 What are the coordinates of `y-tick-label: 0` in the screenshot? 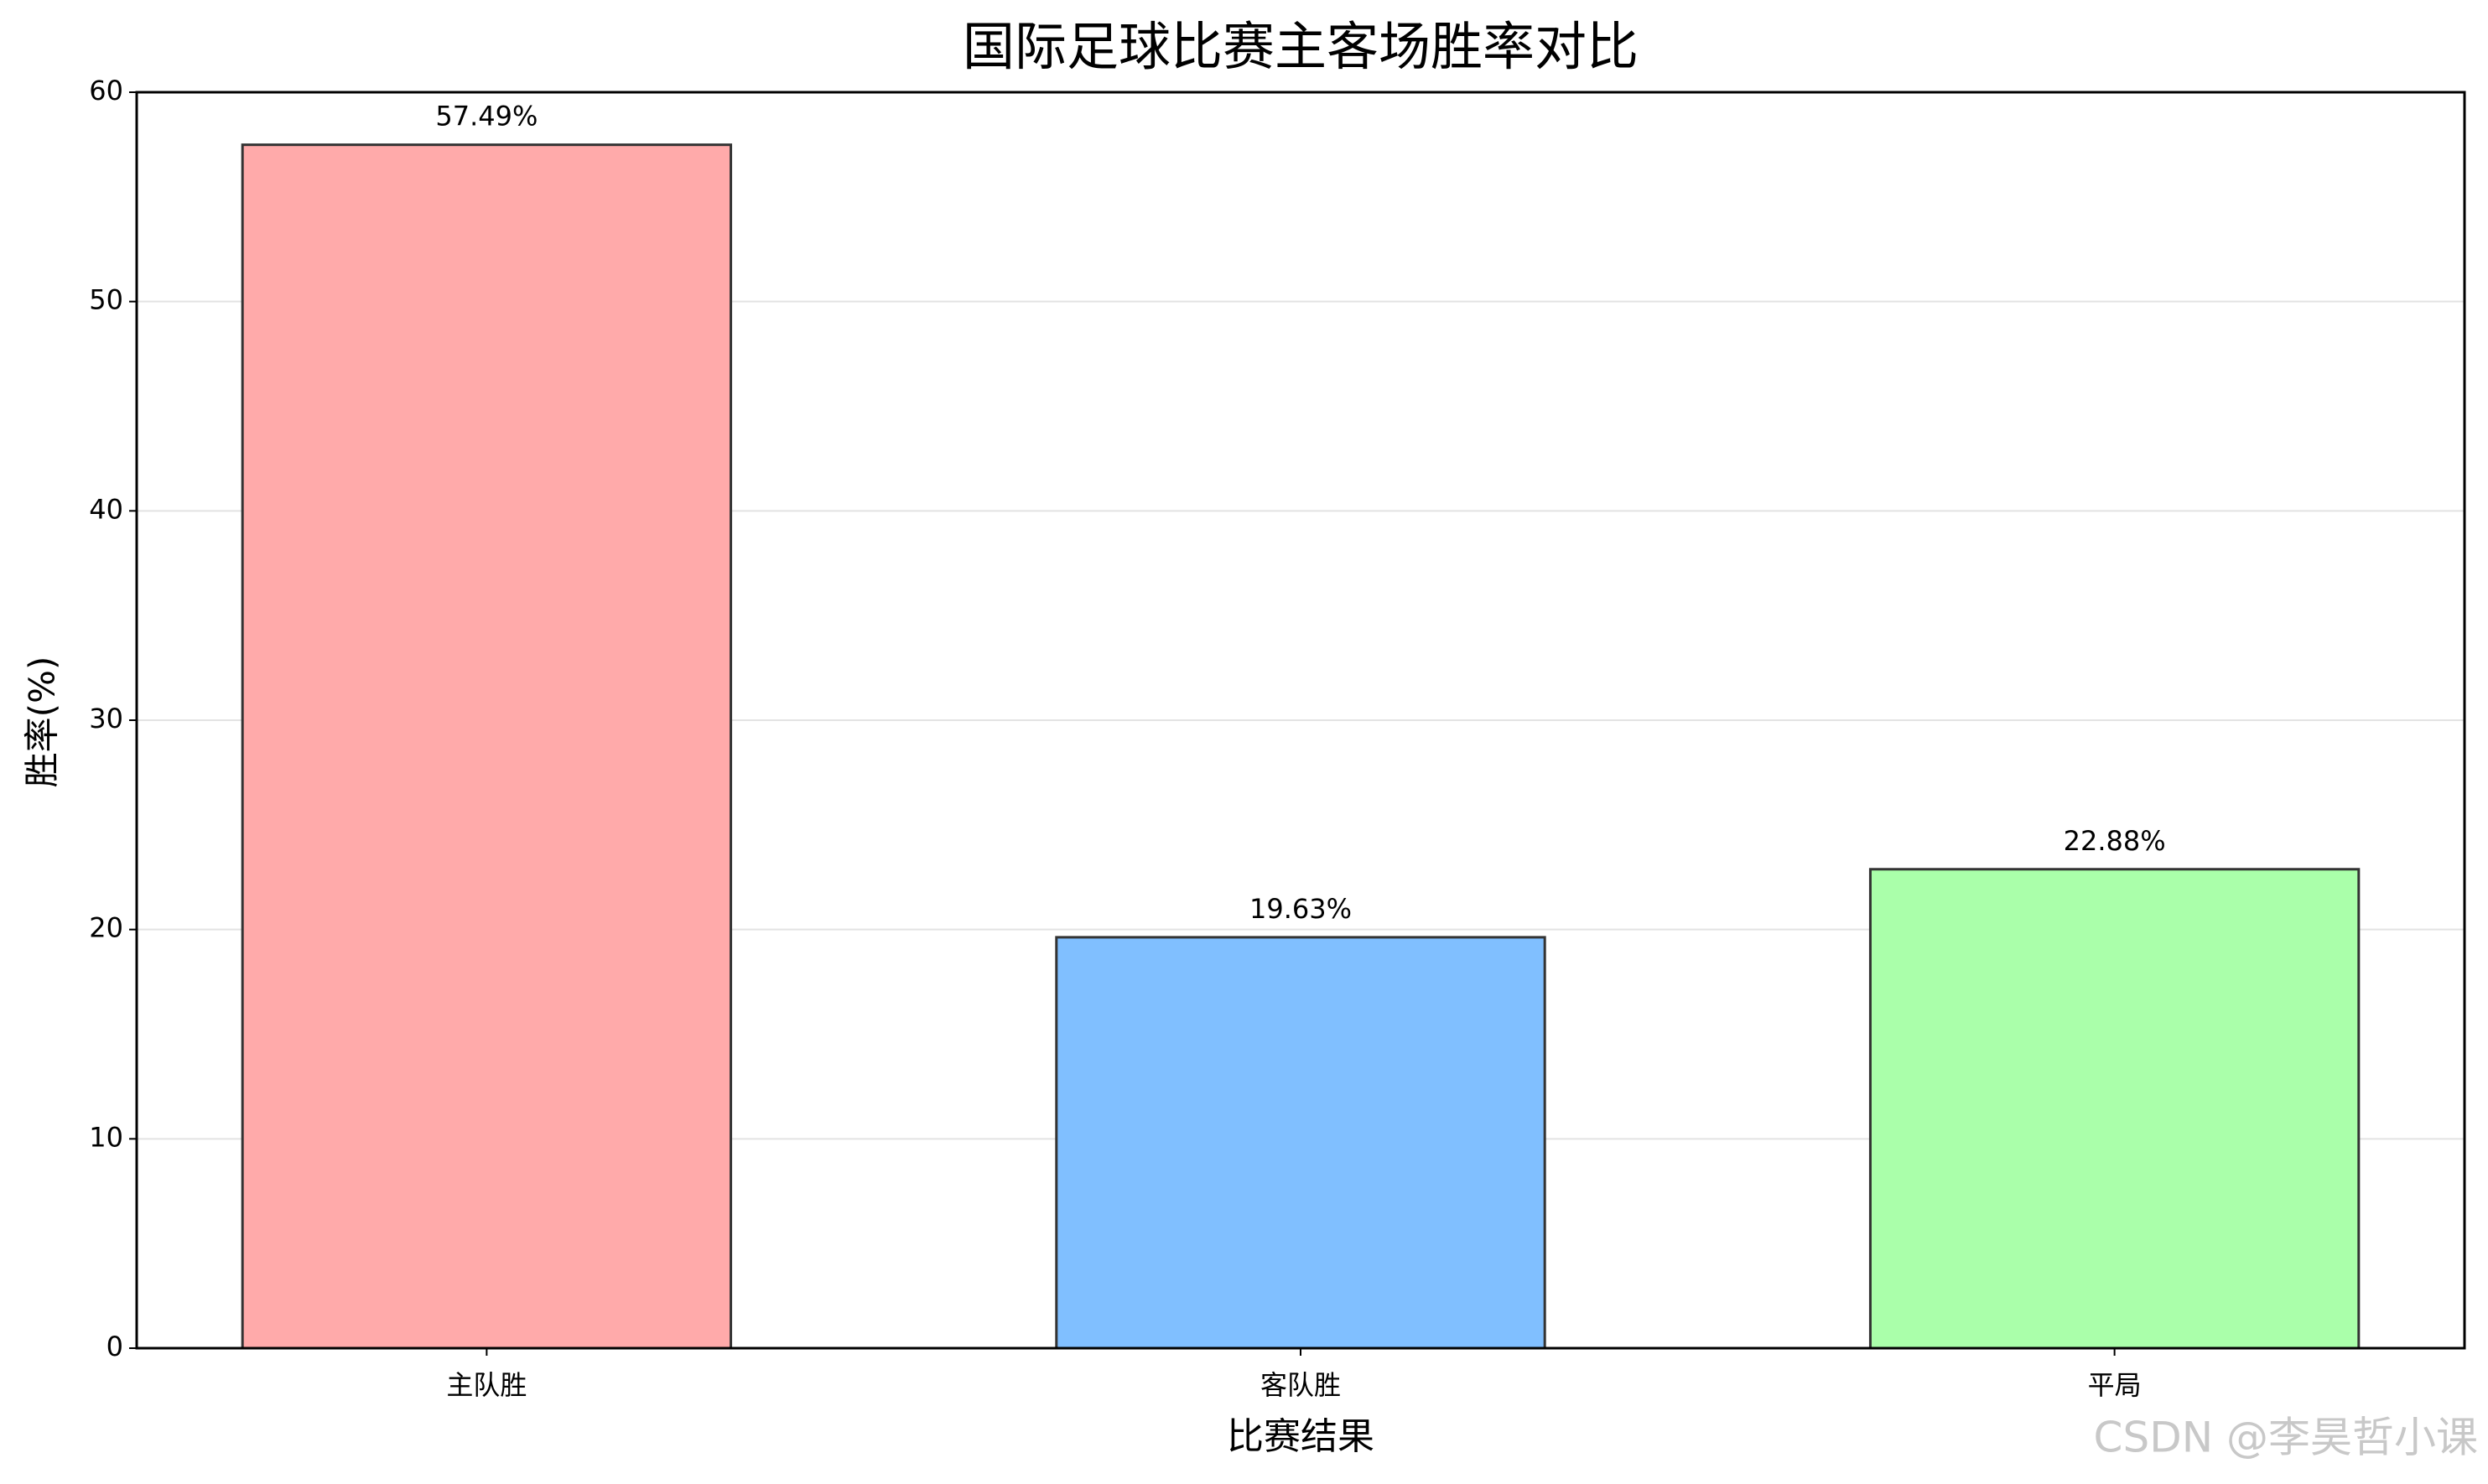 It's located at (114, 1346).